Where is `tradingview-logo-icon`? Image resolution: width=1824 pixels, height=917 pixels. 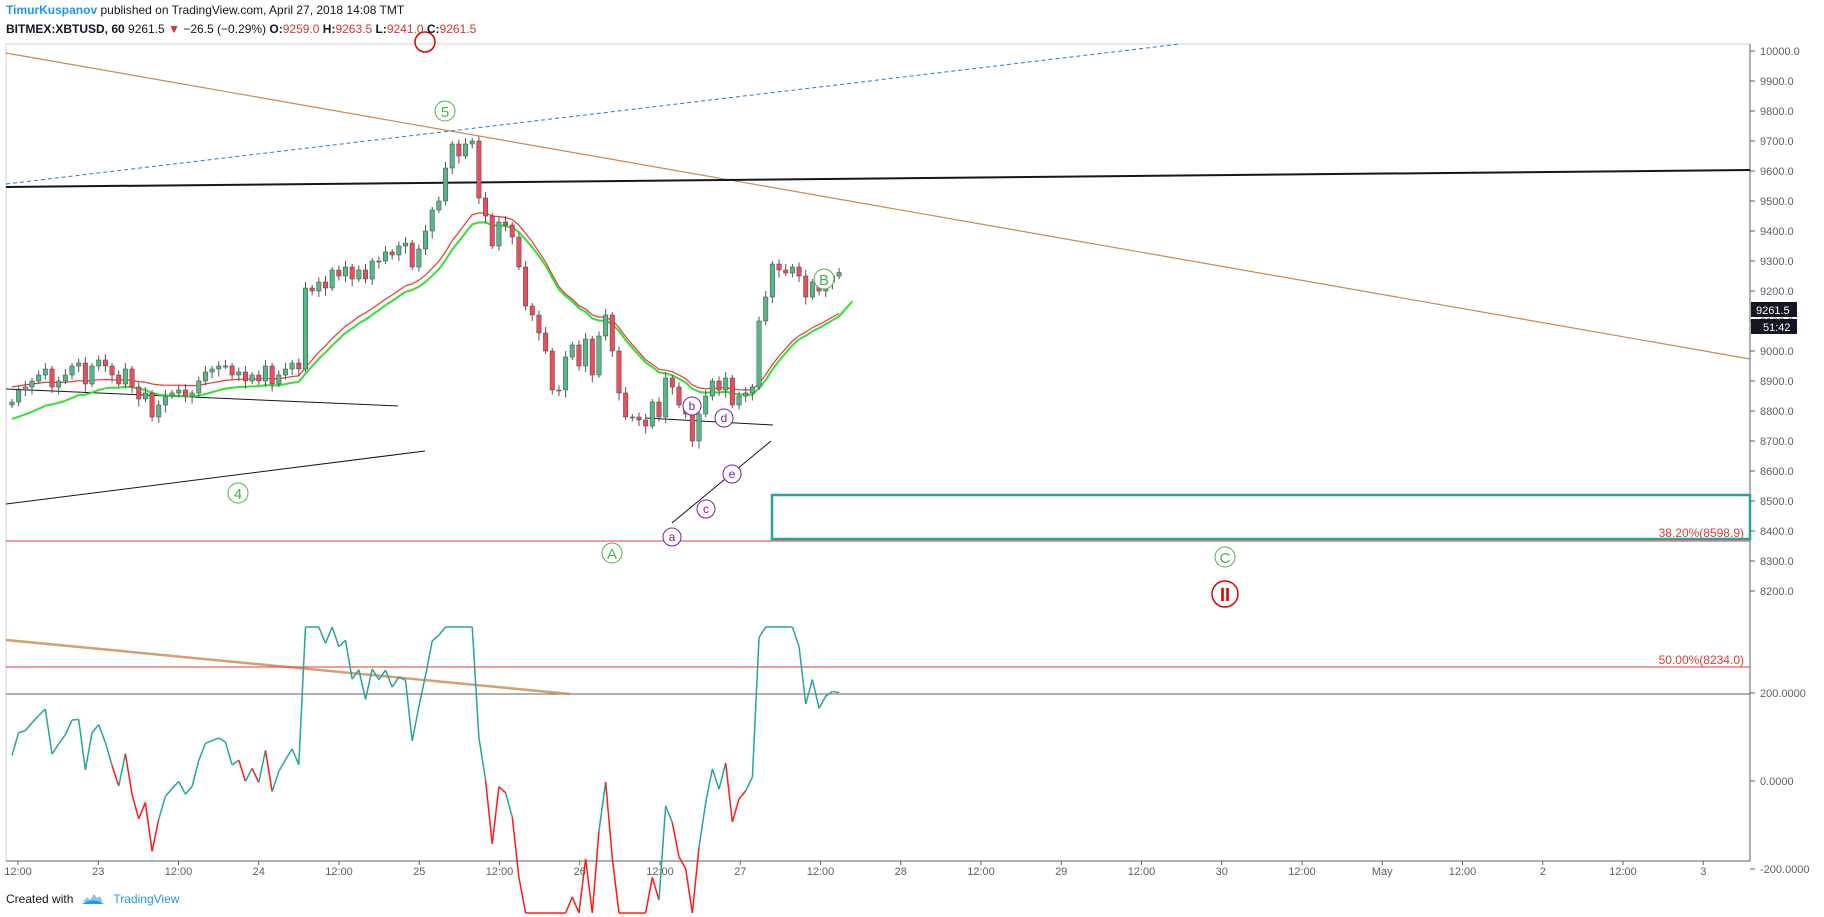 tradingview-logo-icon is located at coordinates (93, 899).